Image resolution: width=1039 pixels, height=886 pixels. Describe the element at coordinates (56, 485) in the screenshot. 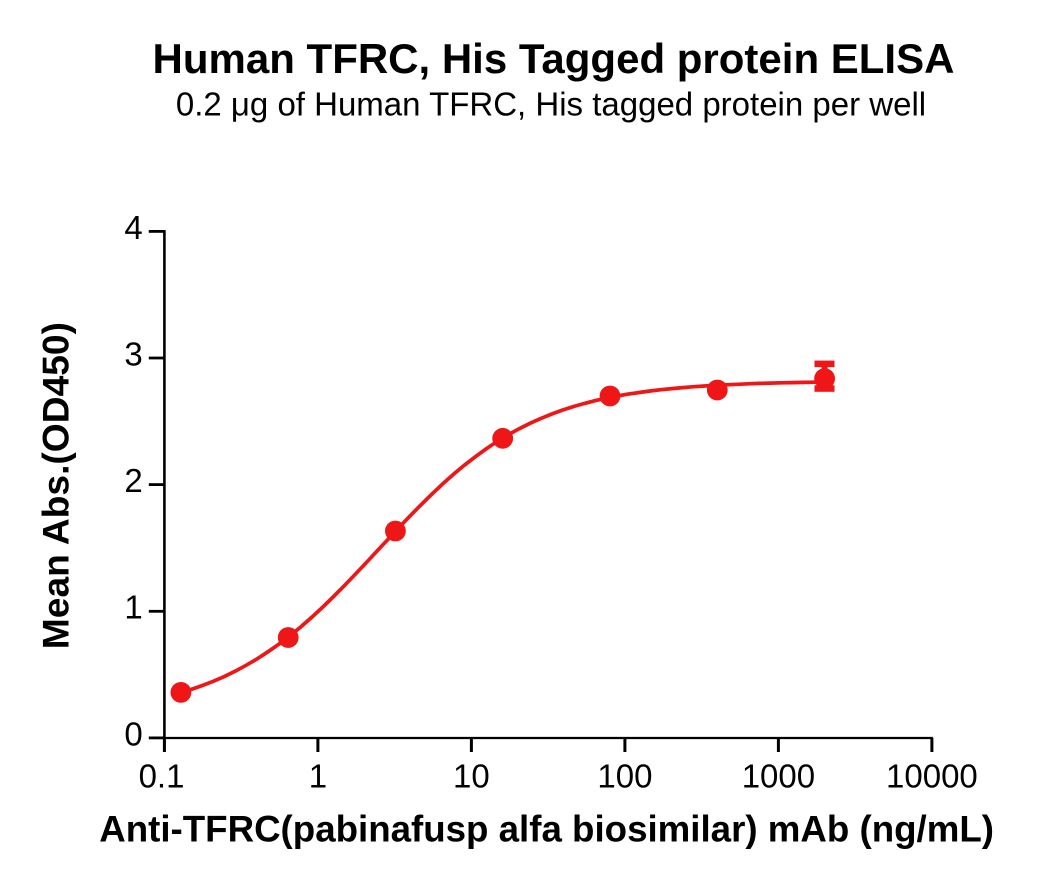

I see `svg-text: Mean Abs.(OD450)` at that location.